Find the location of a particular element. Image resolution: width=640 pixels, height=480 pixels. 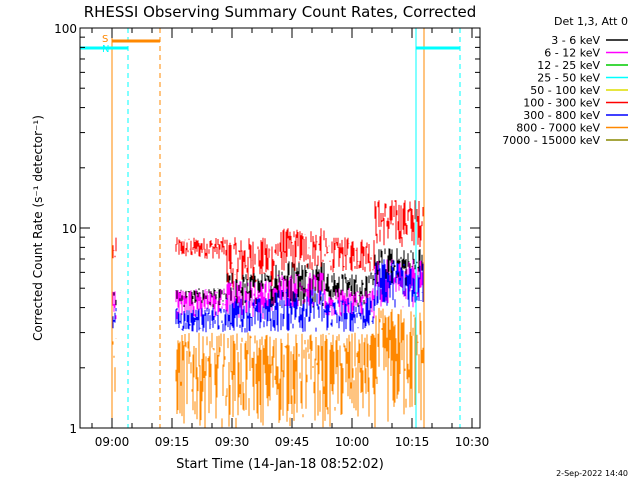

series-early-line-100-300-kev is located at coordinates (114, 248).